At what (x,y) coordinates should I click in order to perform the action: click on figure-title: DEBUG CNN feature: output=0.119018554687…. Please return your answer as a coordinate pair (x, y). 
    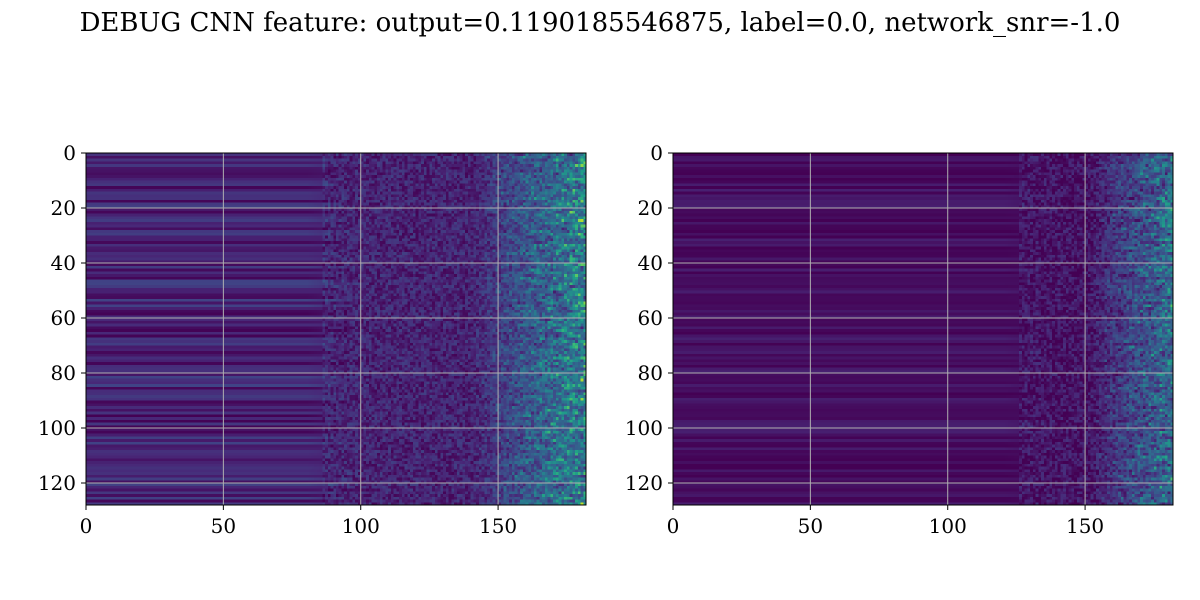
    Looking at the image, I should click on (600, 23).